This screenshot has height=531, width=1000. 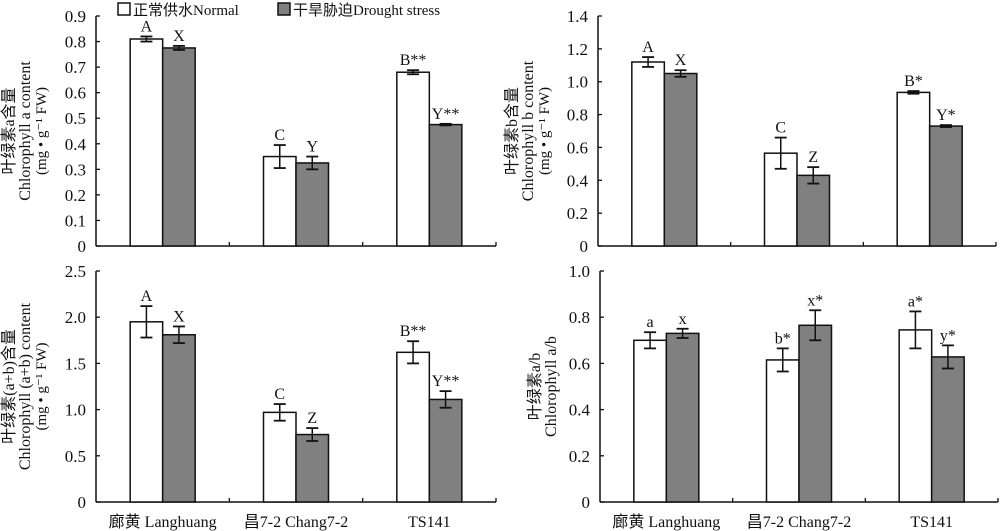 I want to click on y-label-cn: 叶绿素a/b, so click(x=535, y=387).